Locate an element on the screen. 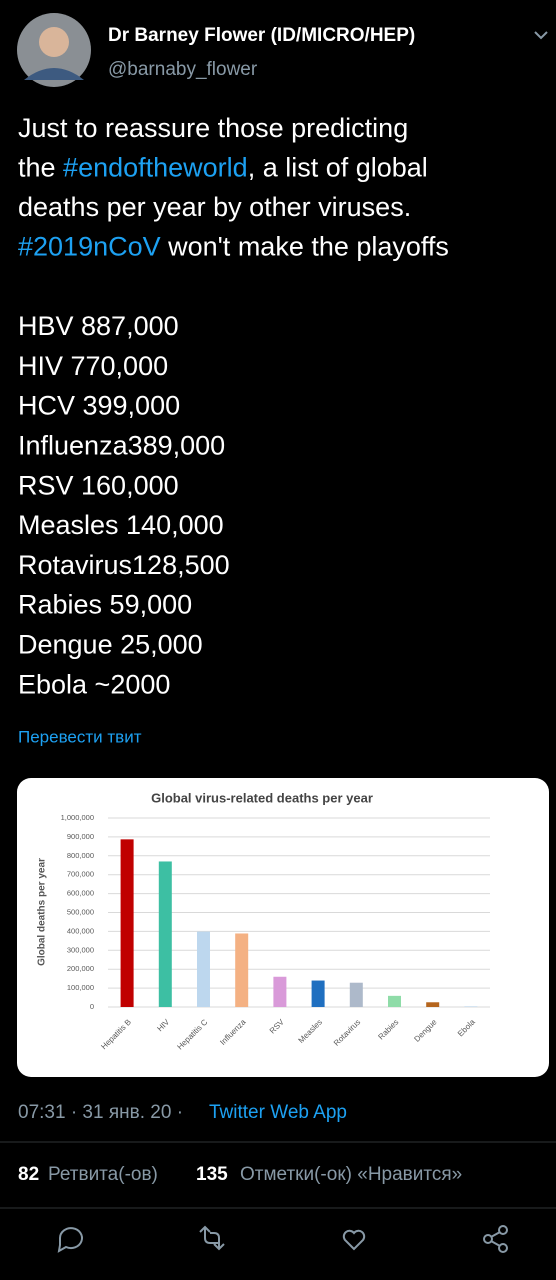  handle: @barnaby_flower is located at coordinates (183, 69).